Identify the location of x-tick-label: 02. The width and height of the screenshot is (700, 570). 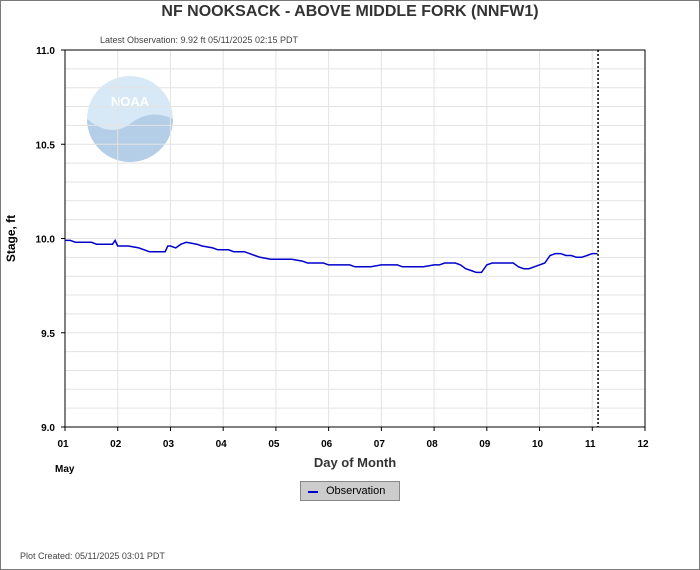
(116, 444).